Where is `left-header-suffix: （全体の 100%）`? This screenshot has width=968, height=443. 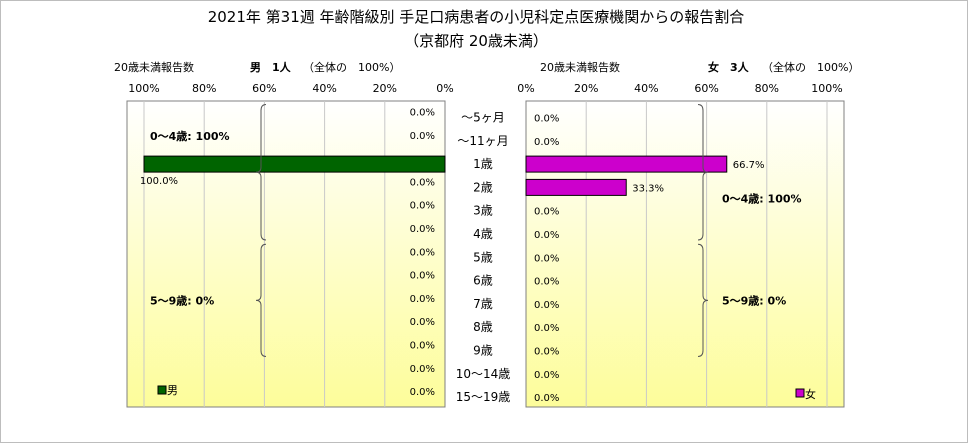 left-header-suffix: （全体の 100%） is located at coordinates (351, 67).